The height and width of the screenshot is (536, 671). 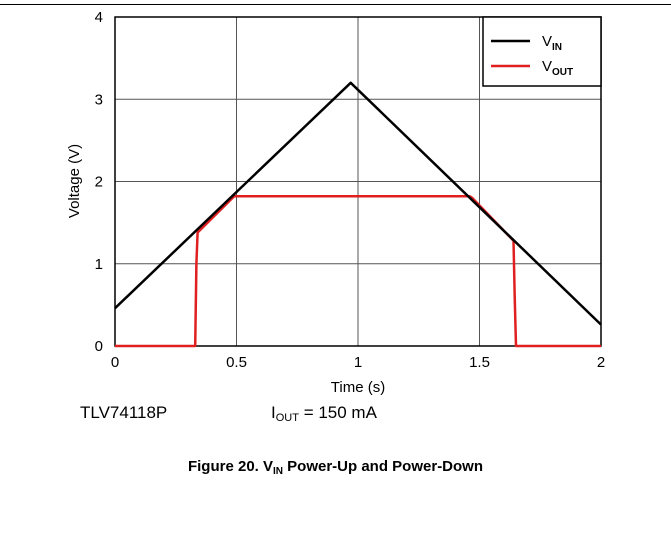 I want to click on x-tick-label: 0, so click(x=115, y=362).